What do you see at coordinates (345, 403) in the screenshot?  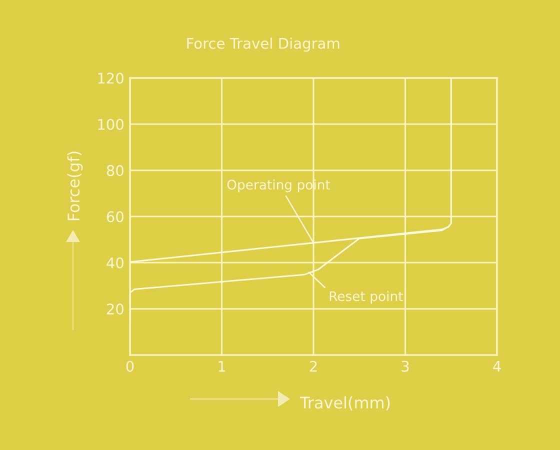 I see `x-axis-title: Travel(mm)` at bounding box center [345, 403].